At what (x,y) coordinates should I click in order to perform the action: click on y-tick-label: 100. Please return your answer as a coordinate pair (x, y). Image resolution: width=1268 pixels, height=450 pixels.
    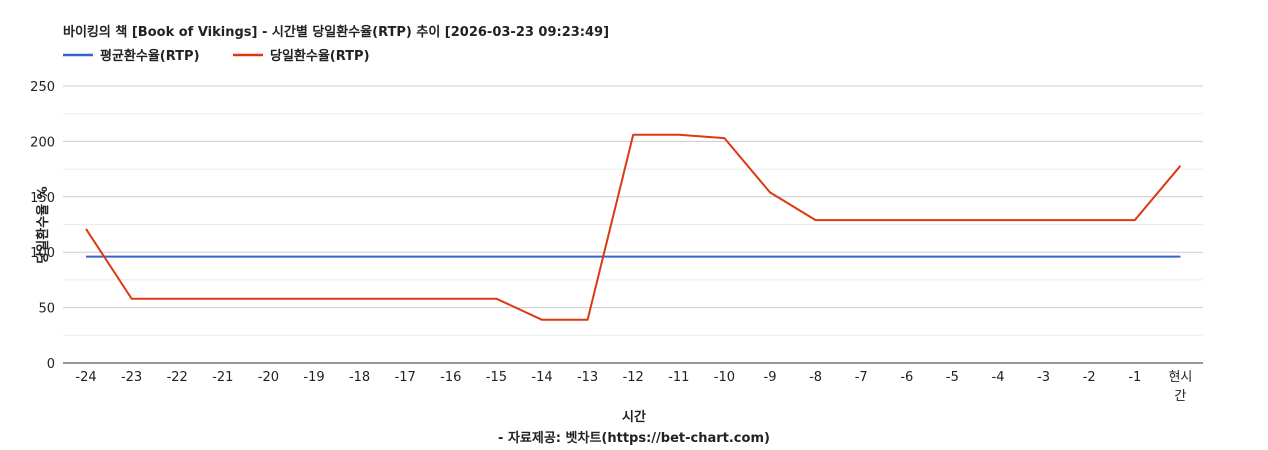
    Looking at the image, I should click on (42, 253).